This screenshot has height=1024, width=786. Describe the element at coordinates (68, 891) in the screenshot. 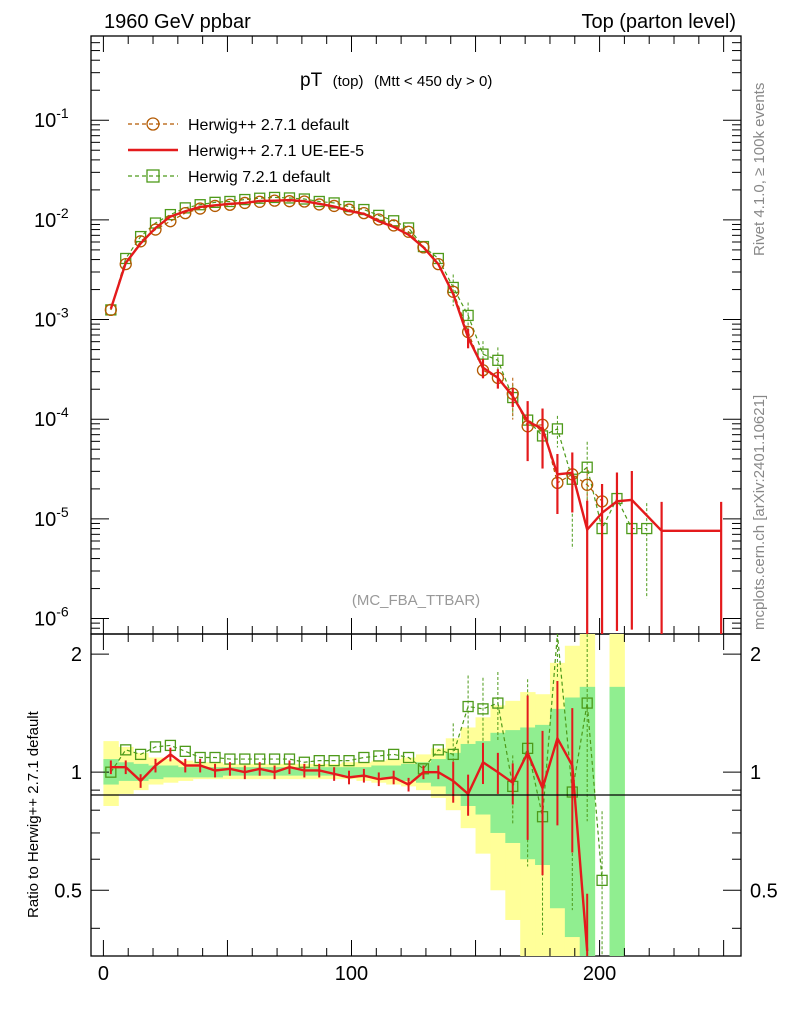

I see `ratio-y-tick-label: 0.5` at that location.